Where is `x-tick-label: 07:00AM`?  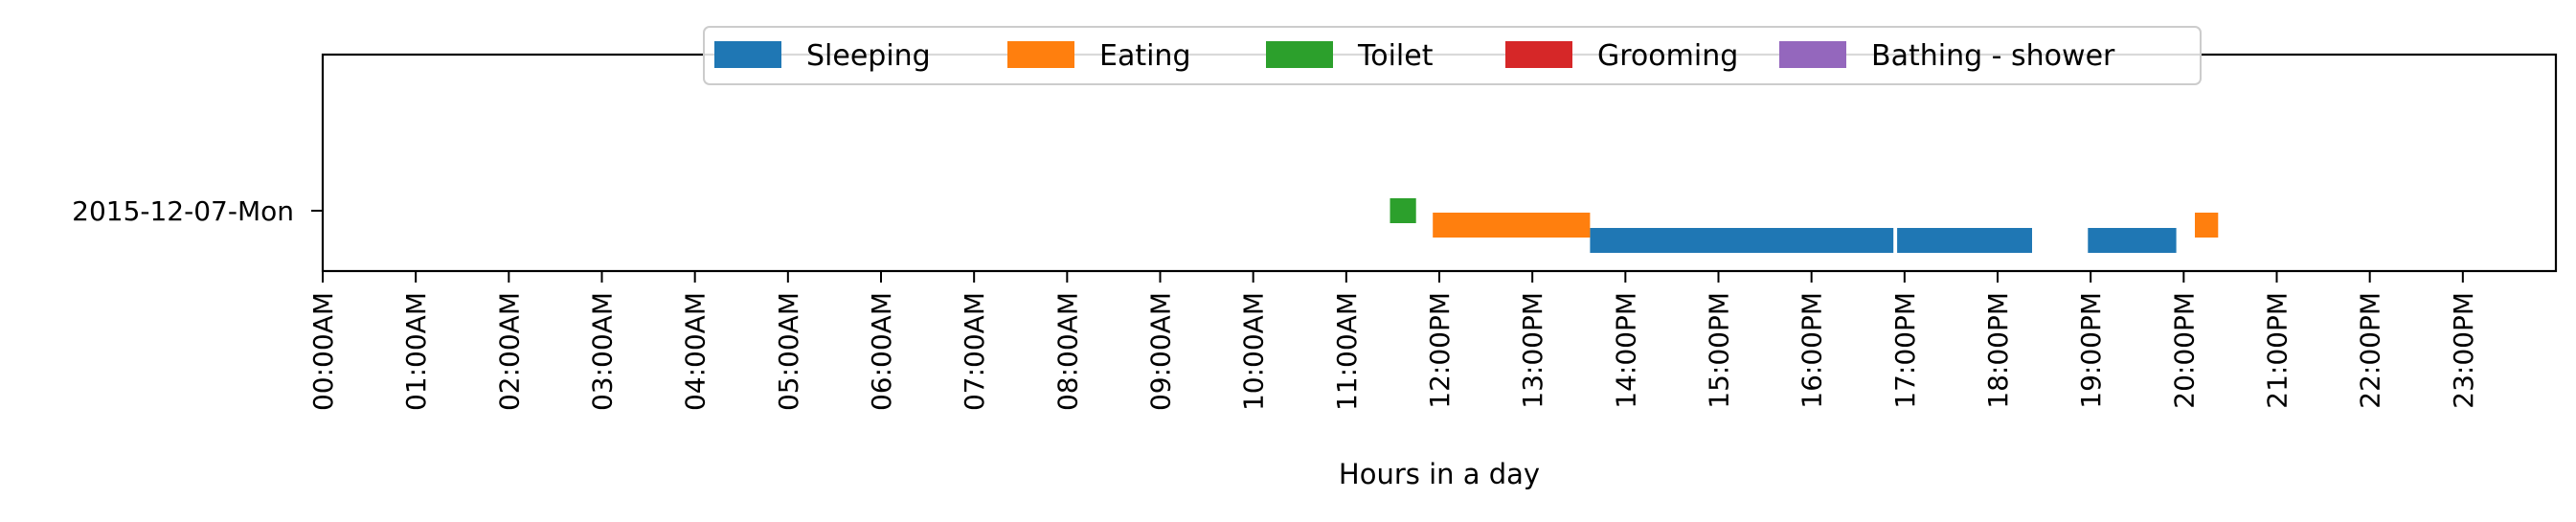 x-tick-label: 07:00AM is located at coordinates (974, 351).